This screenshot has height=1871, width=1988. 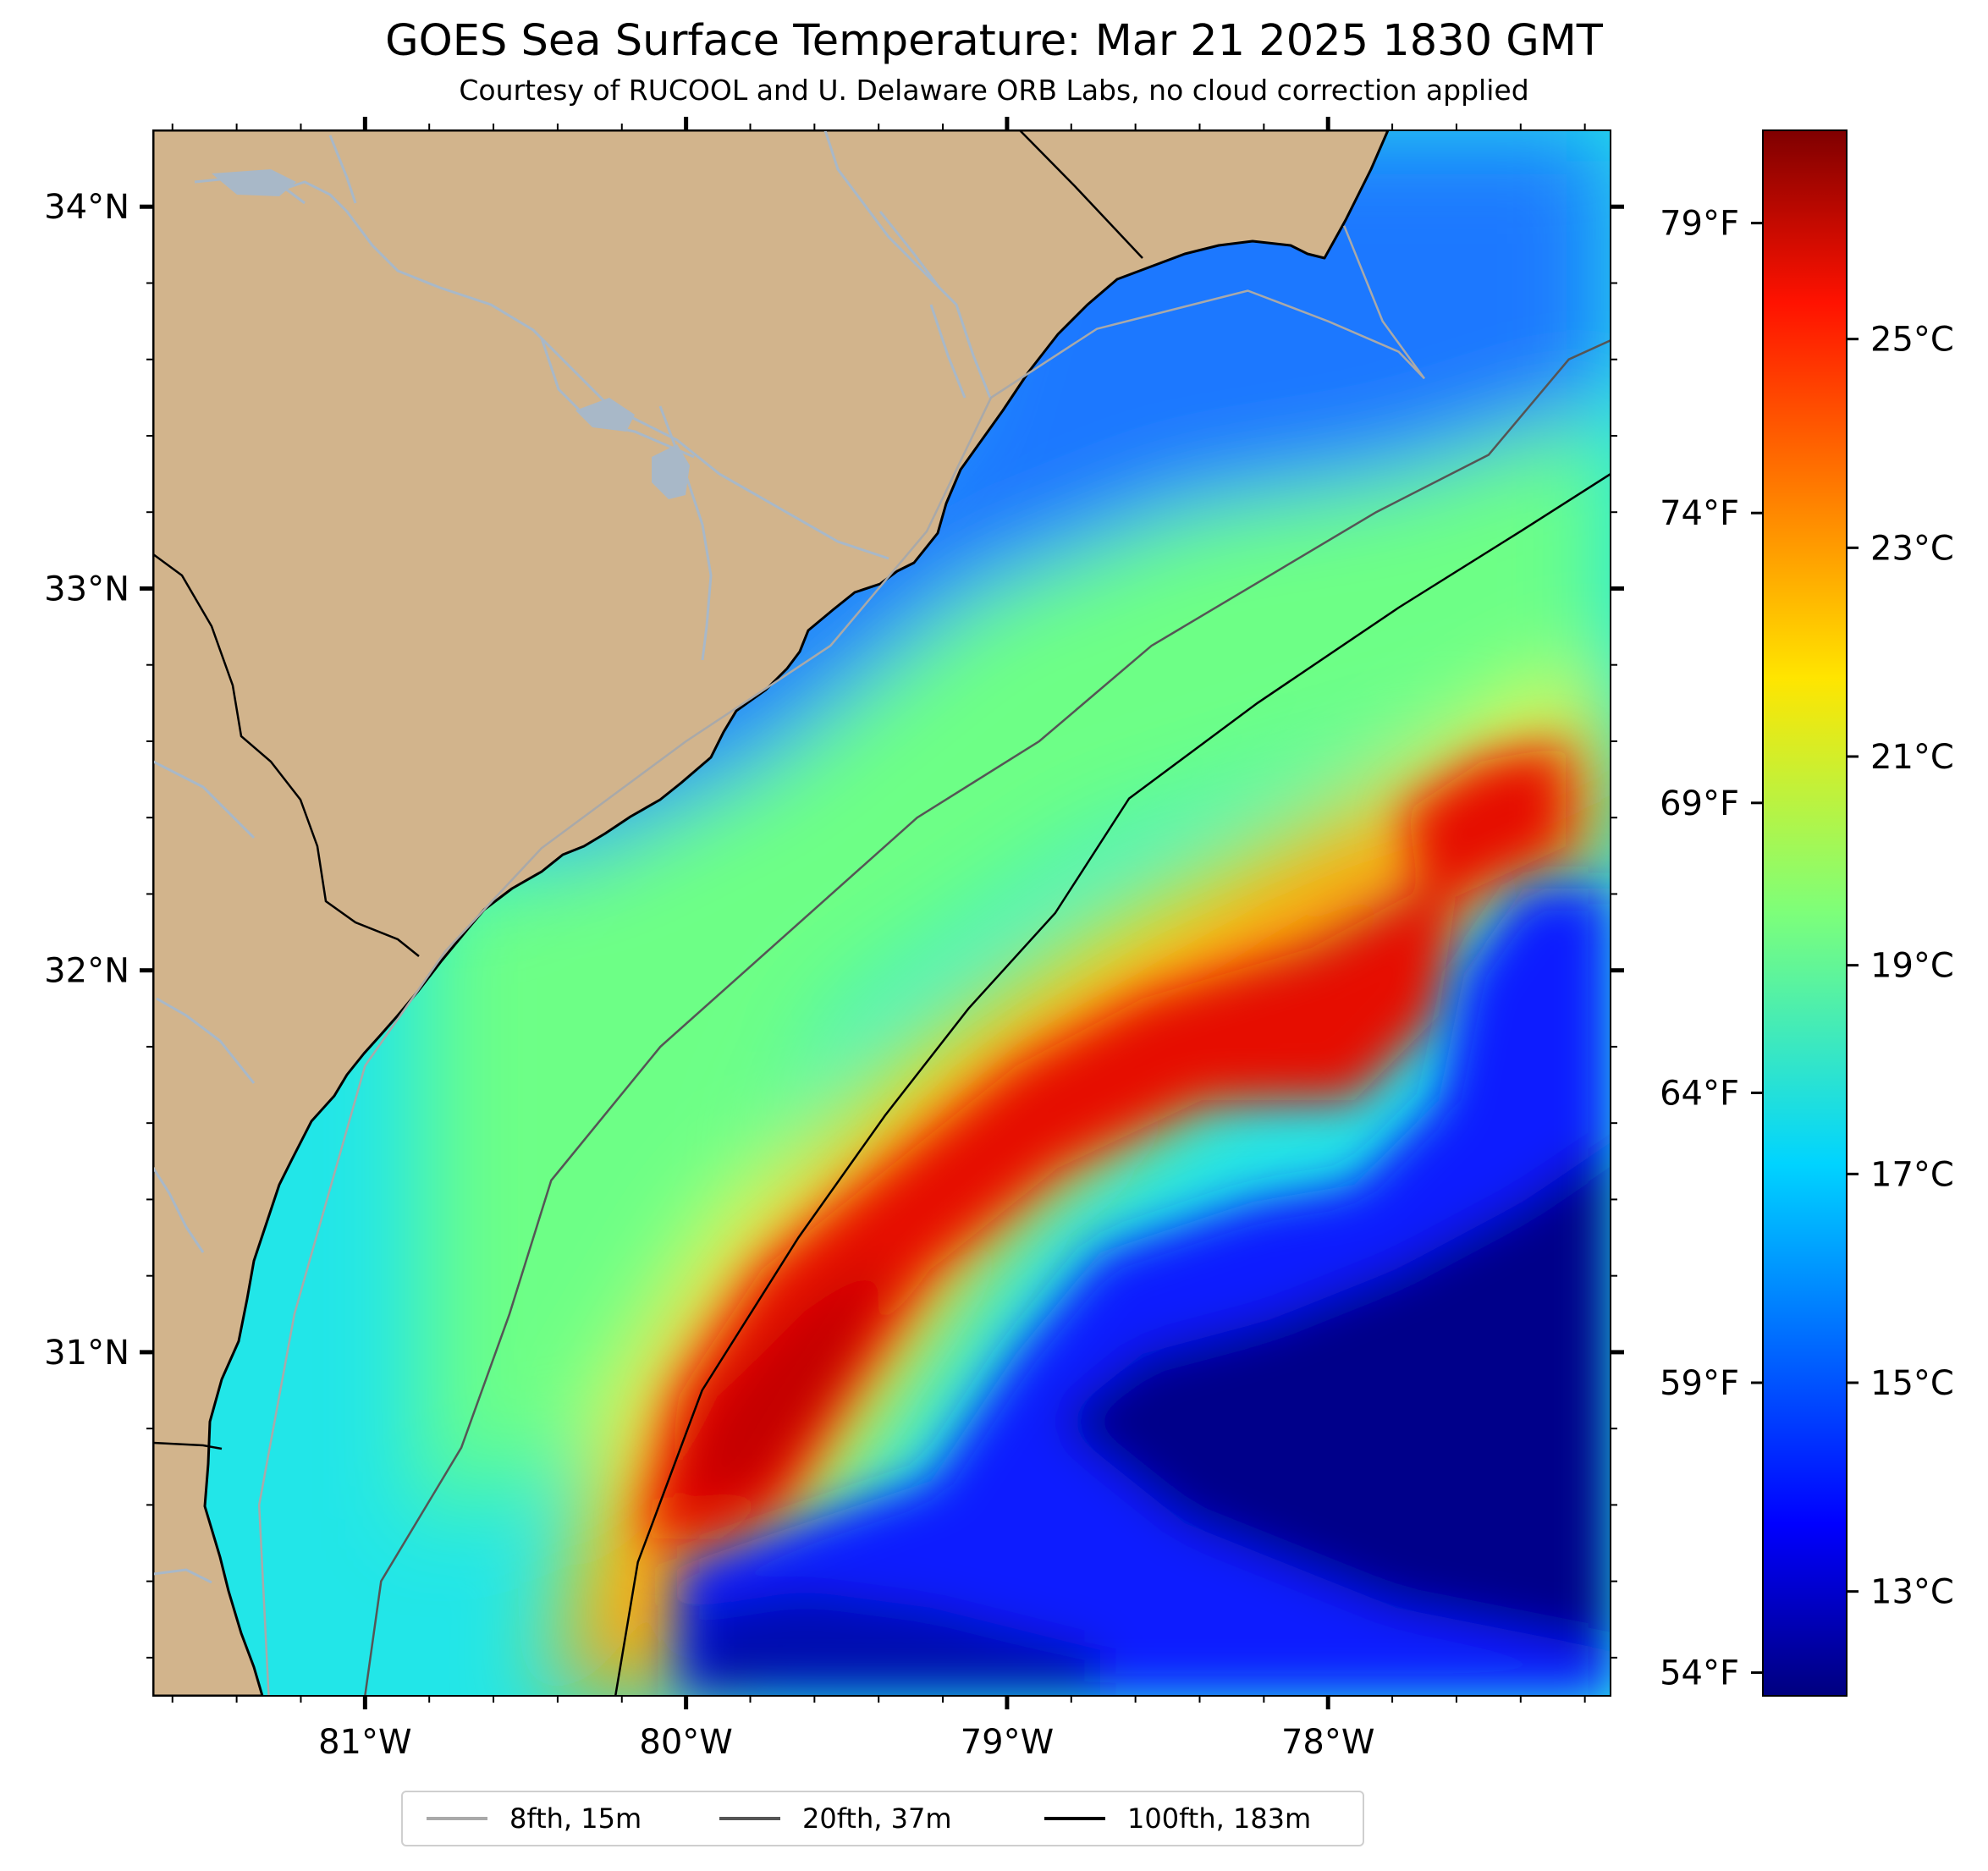 I want to click on isobath-legend: 8fth, 15m 20fth, 37m 100fth, 183m, so click(x=882, y=1819).